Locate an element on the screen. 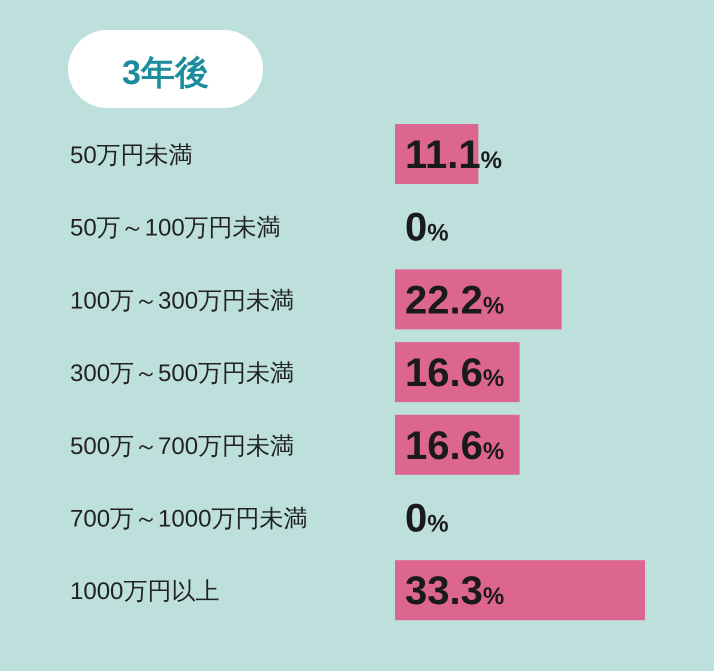 The width and height of the screenshot is (714, 671). y-tick-label: 50万～100万円未満 is located at coordinates (175, 228).